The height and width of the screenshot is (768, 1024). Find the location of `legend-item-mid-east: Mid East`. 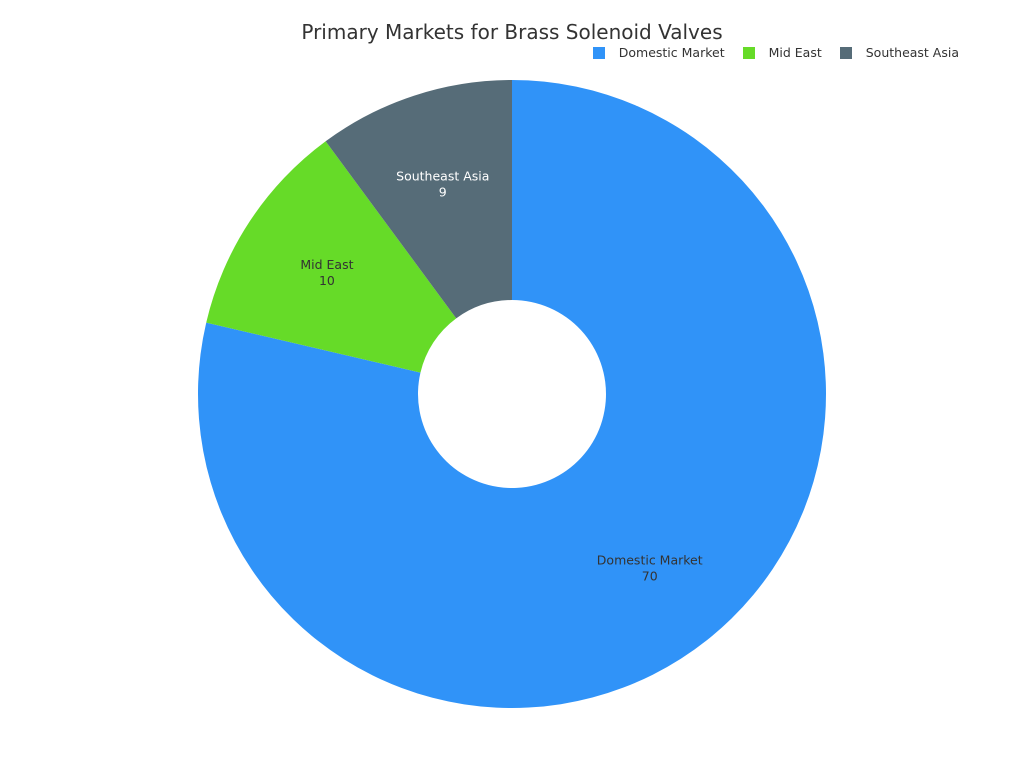

legend-item-mid-east: Mid East is located at coordinates (782, 52).